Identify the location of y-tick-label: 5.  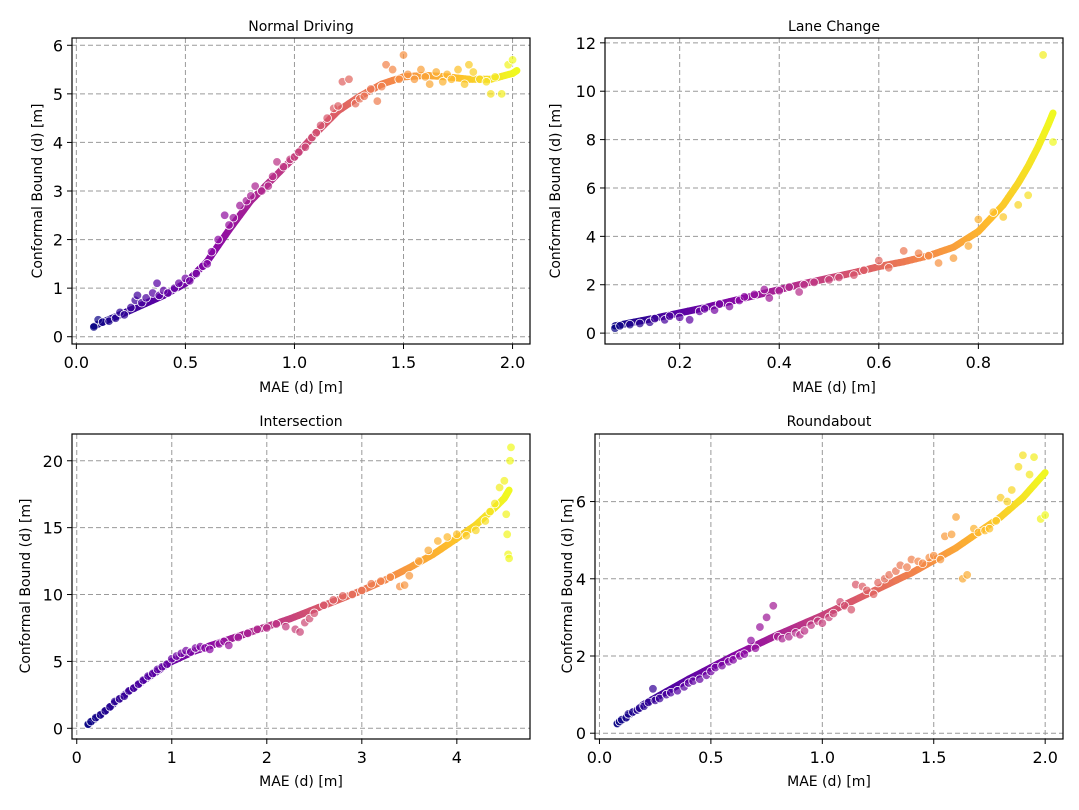
(58, 661).